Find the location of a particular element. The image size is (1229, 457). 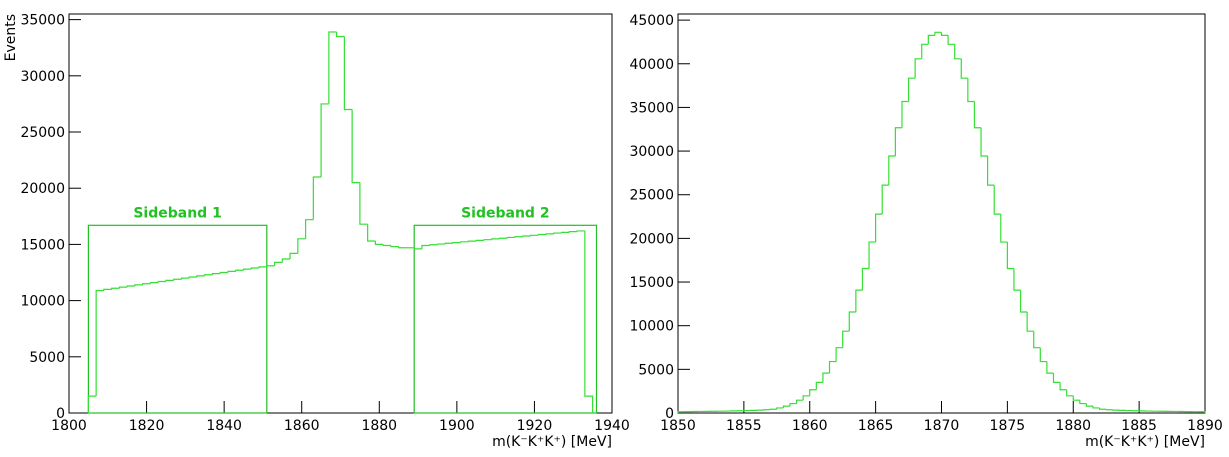

x-tick-label: 1885 is located at coordinates (1139, 426).